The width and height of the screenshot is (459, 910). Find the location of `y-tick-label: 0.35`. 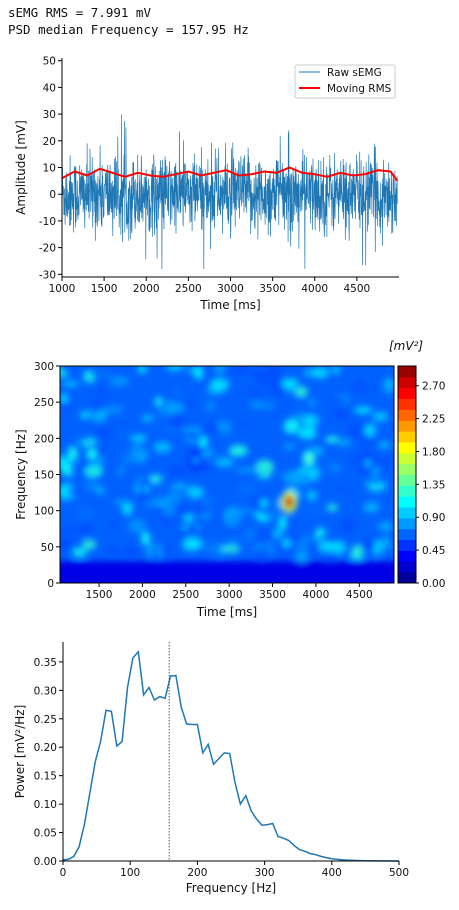

y-tick-label: 0.35 is located at coordinates (45, 663).